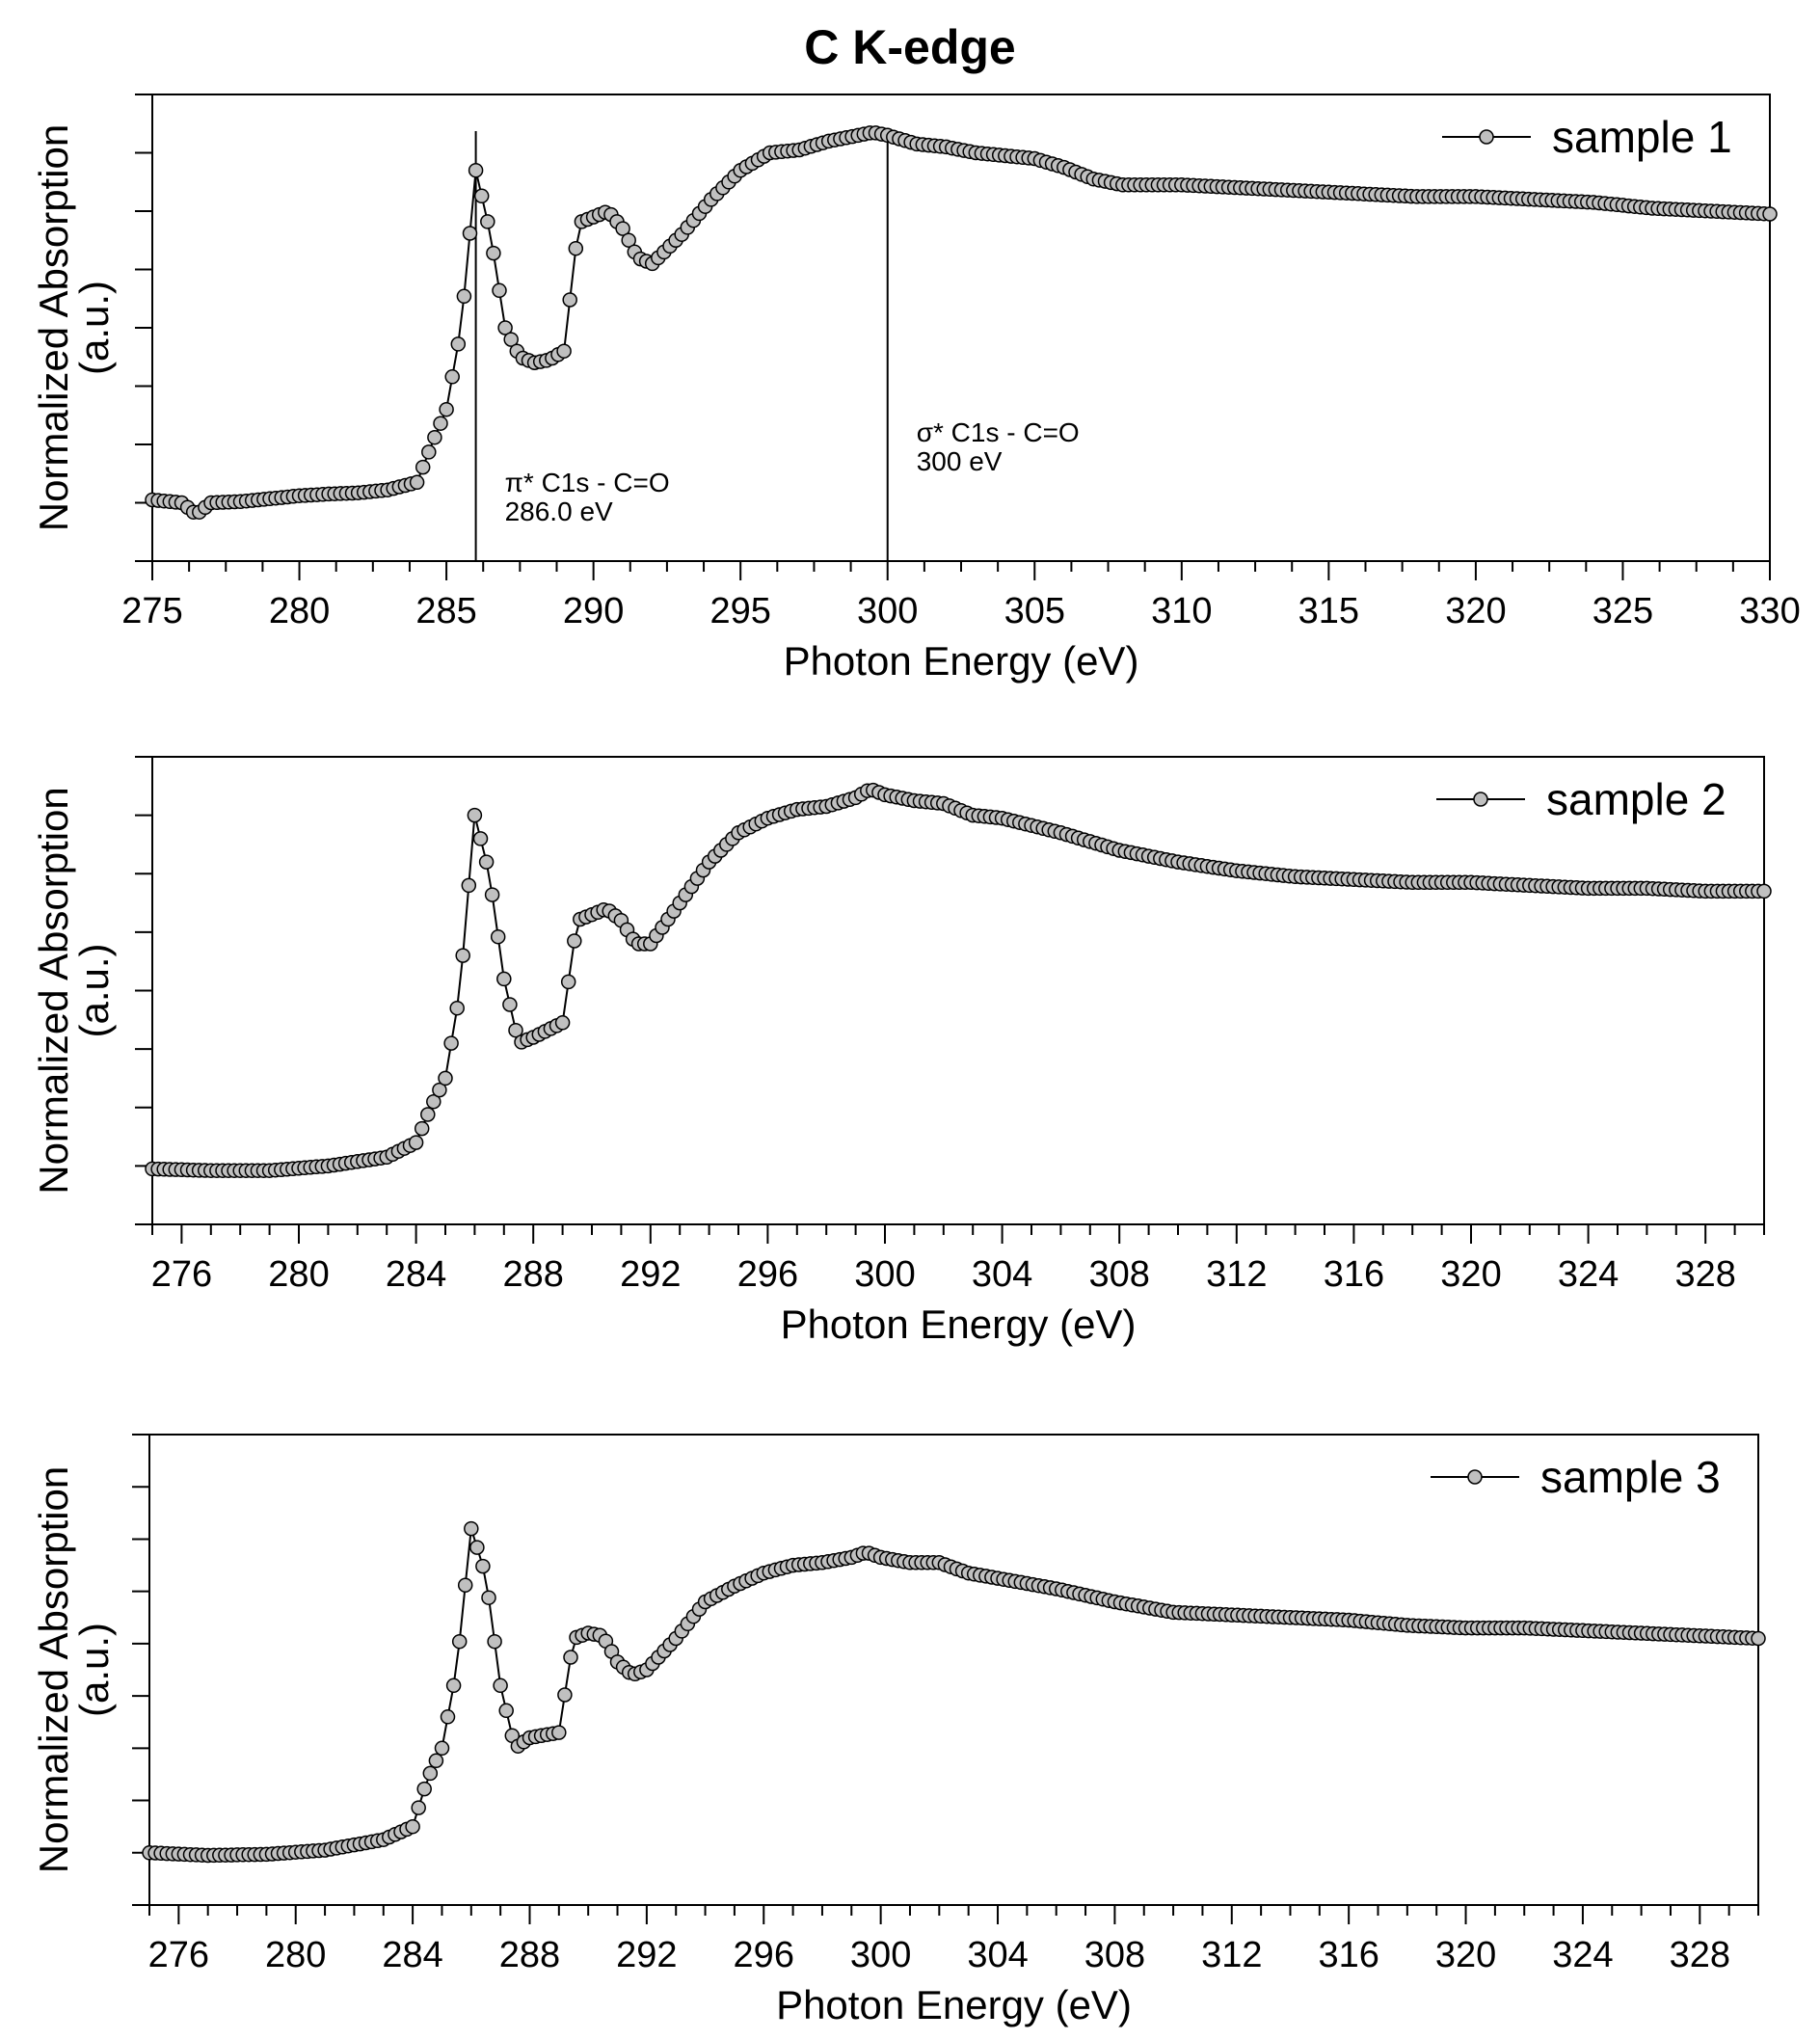 Image resolution: width=1820 pixels, height=2040 pixels. What do you see at coordinates (1348, 1955) in the screenshot?
I see `sample-3-x-tick-label: 316` at bounding box center [1348, 1955].